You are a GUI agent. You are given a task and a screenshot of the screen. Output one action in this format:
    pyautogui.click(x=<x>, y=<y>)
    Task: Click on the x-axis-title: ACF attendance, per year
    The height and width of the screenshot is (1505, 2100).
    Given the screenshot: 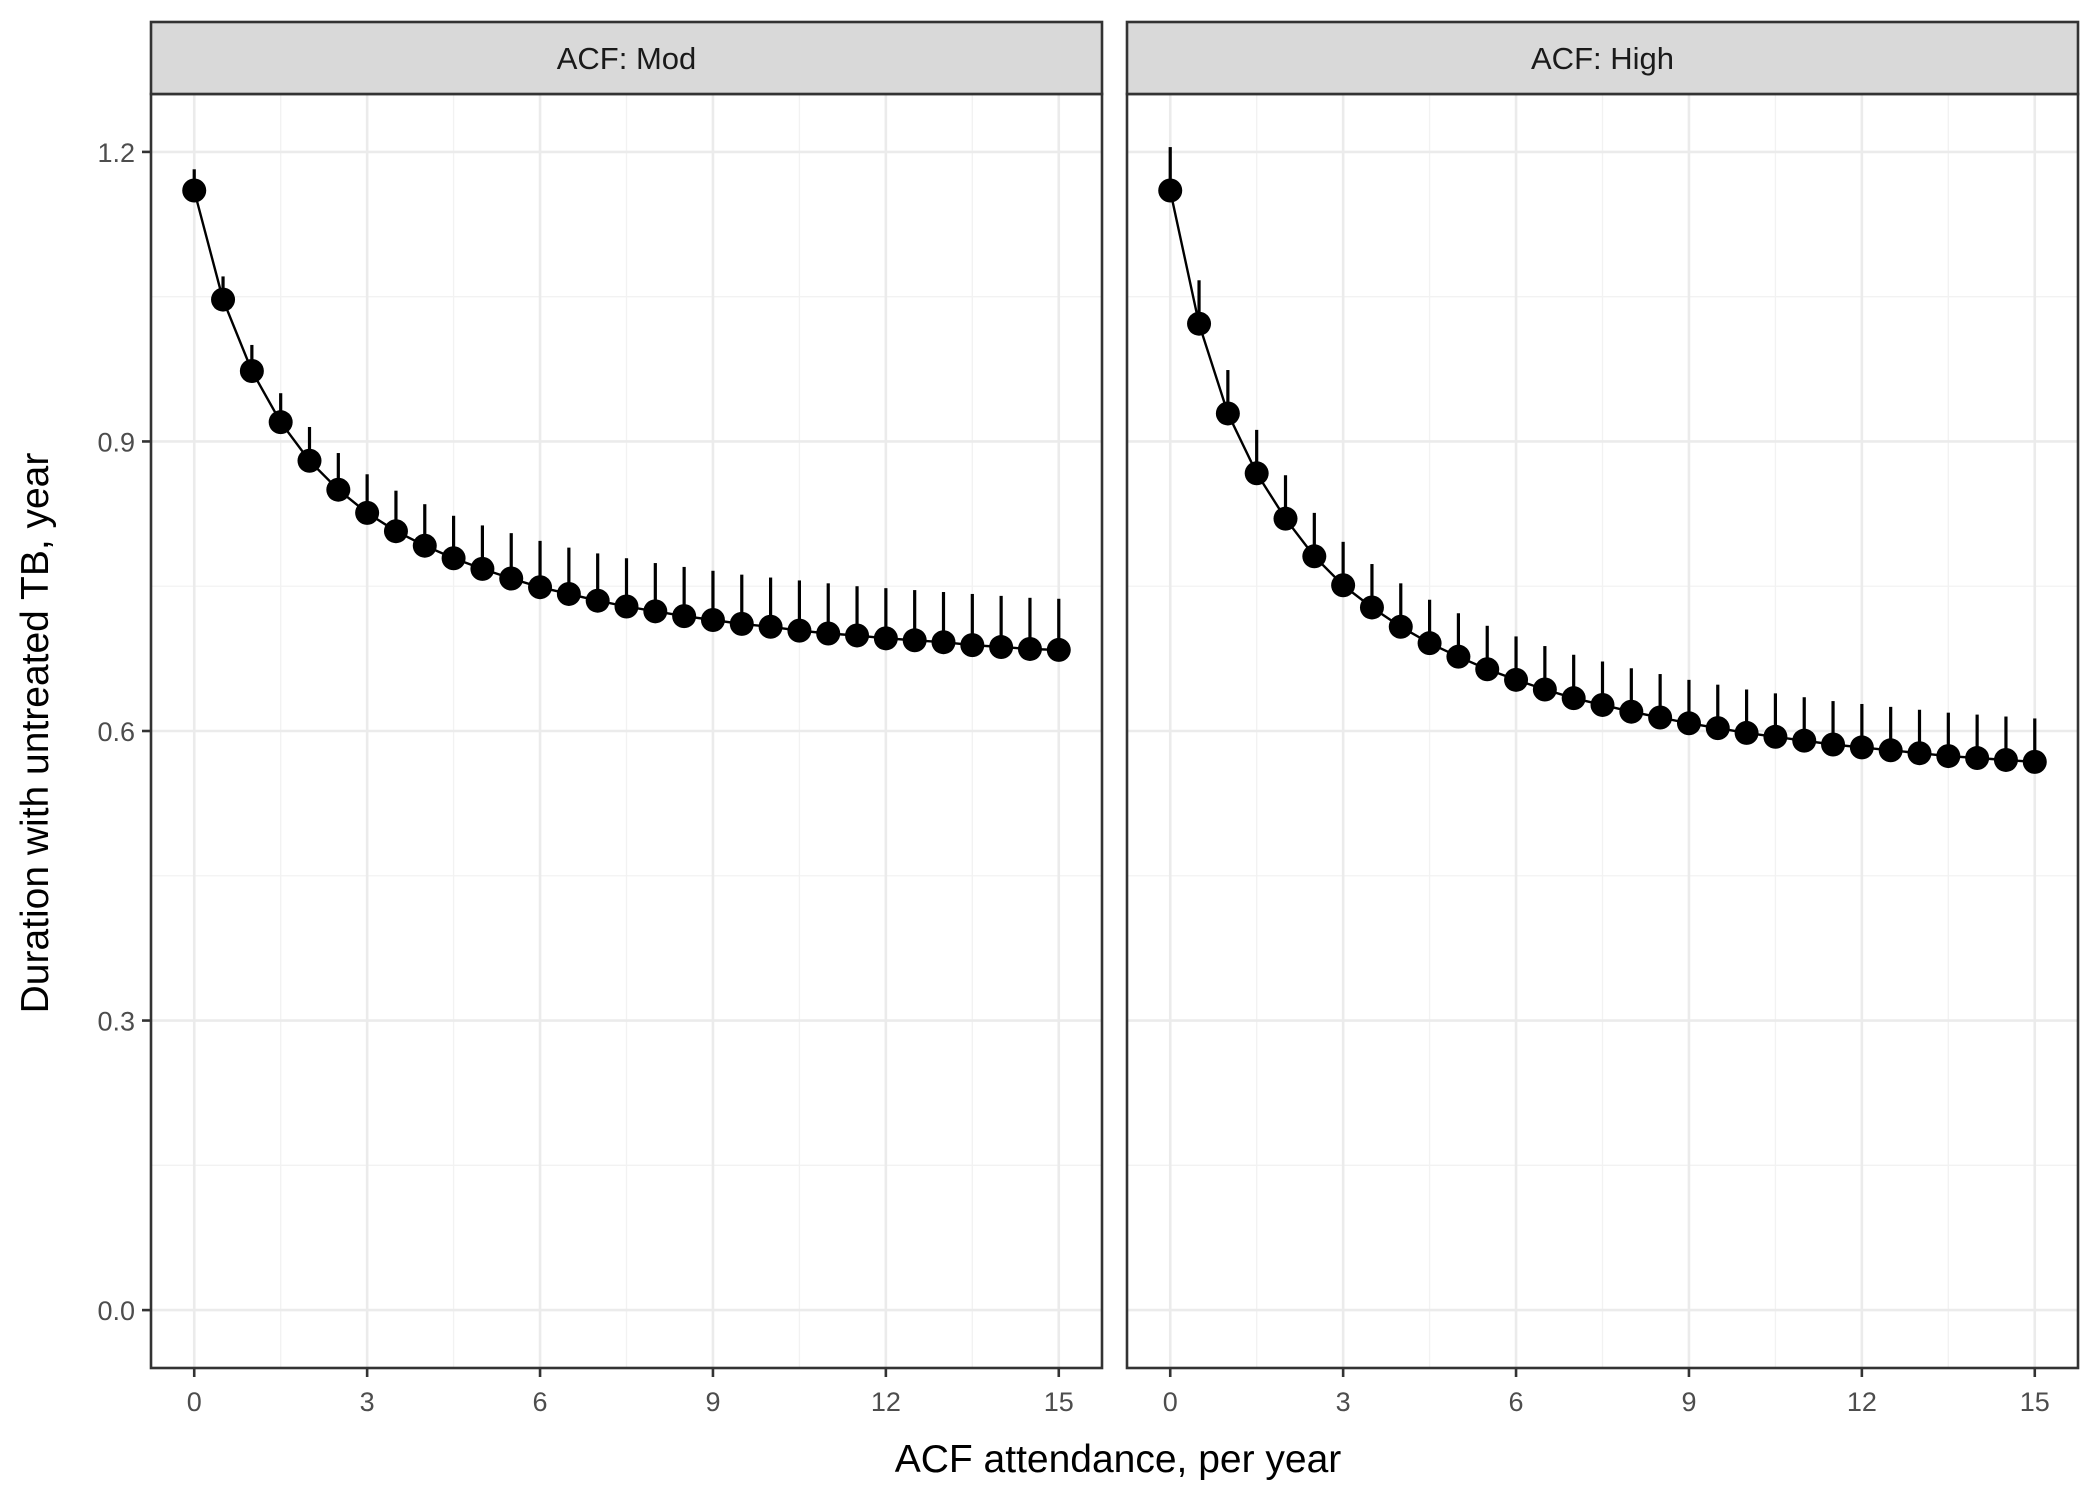 What is the action you would take?
    pyautogui.click(x=1118, y=1459)
    